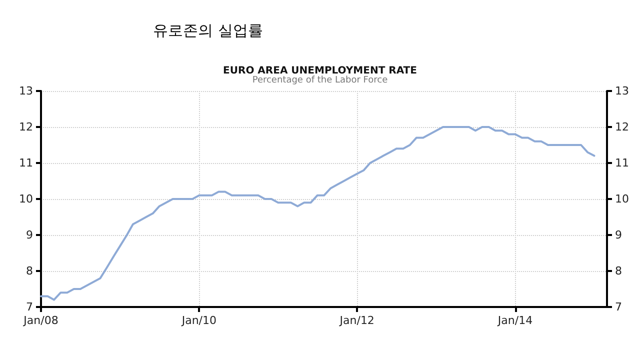 The height and width of the screenshot is (341, 640). I want to click on y2-tick-label: 8, so click(618, 271).